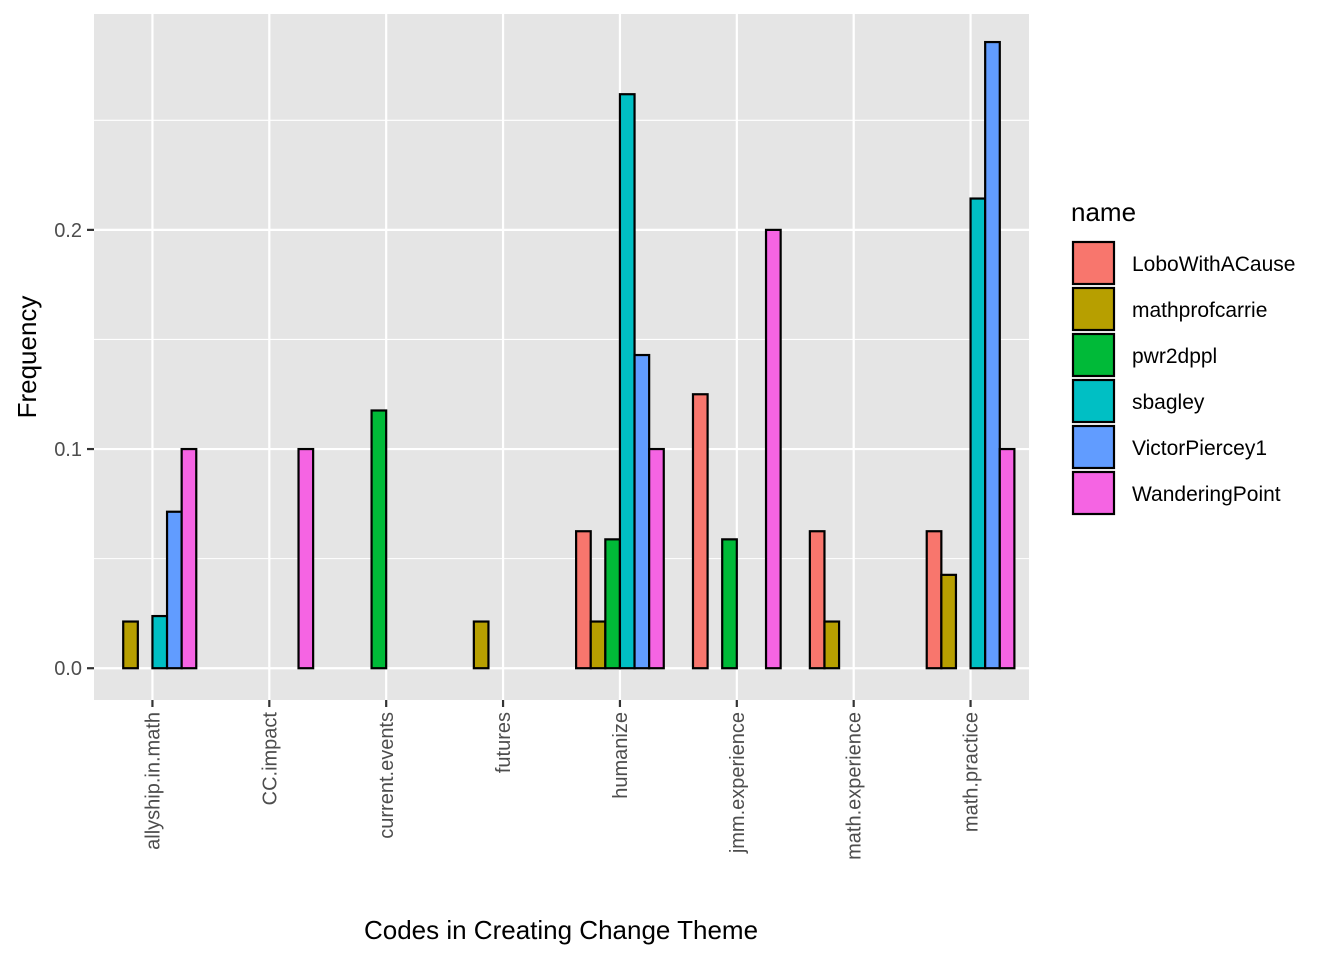  I want to click on x-tick-label: futures, so click(504, 742).